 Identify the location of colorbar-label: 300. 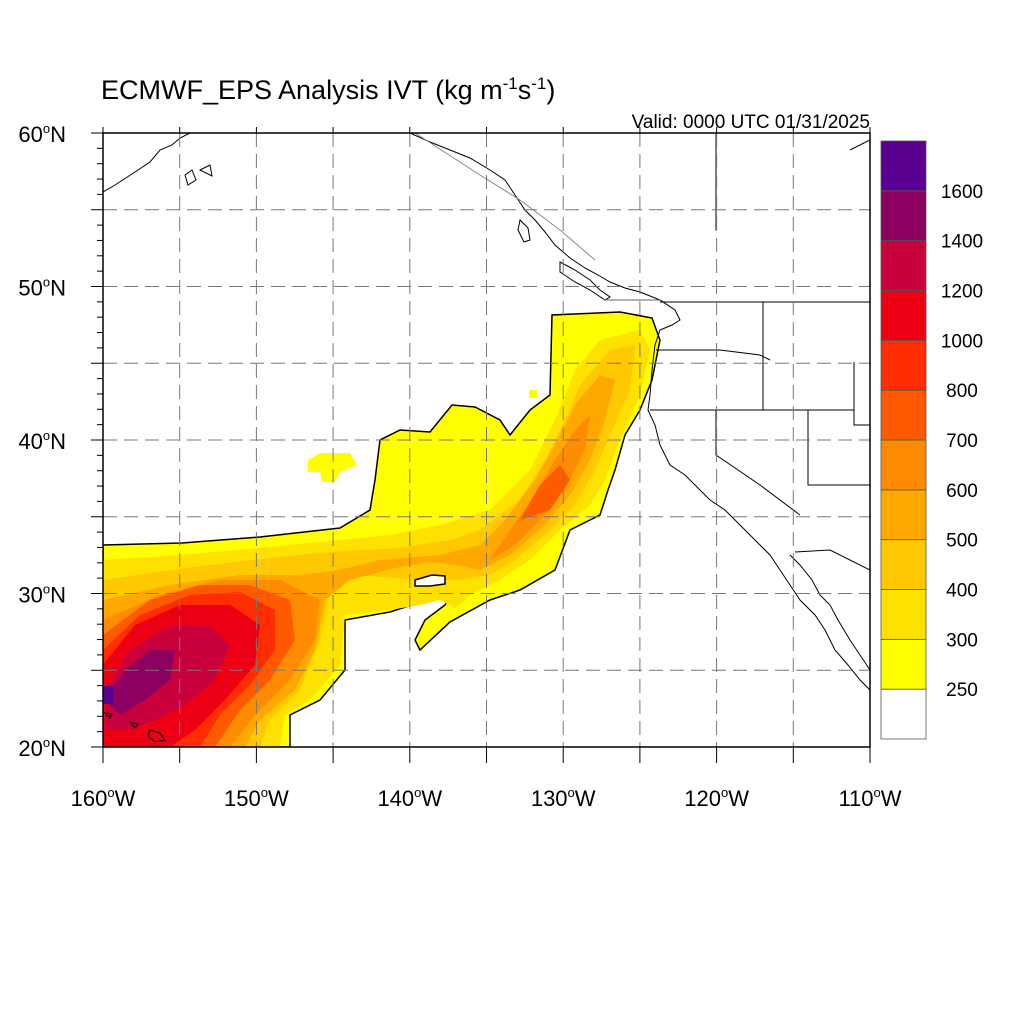
(962, 640).